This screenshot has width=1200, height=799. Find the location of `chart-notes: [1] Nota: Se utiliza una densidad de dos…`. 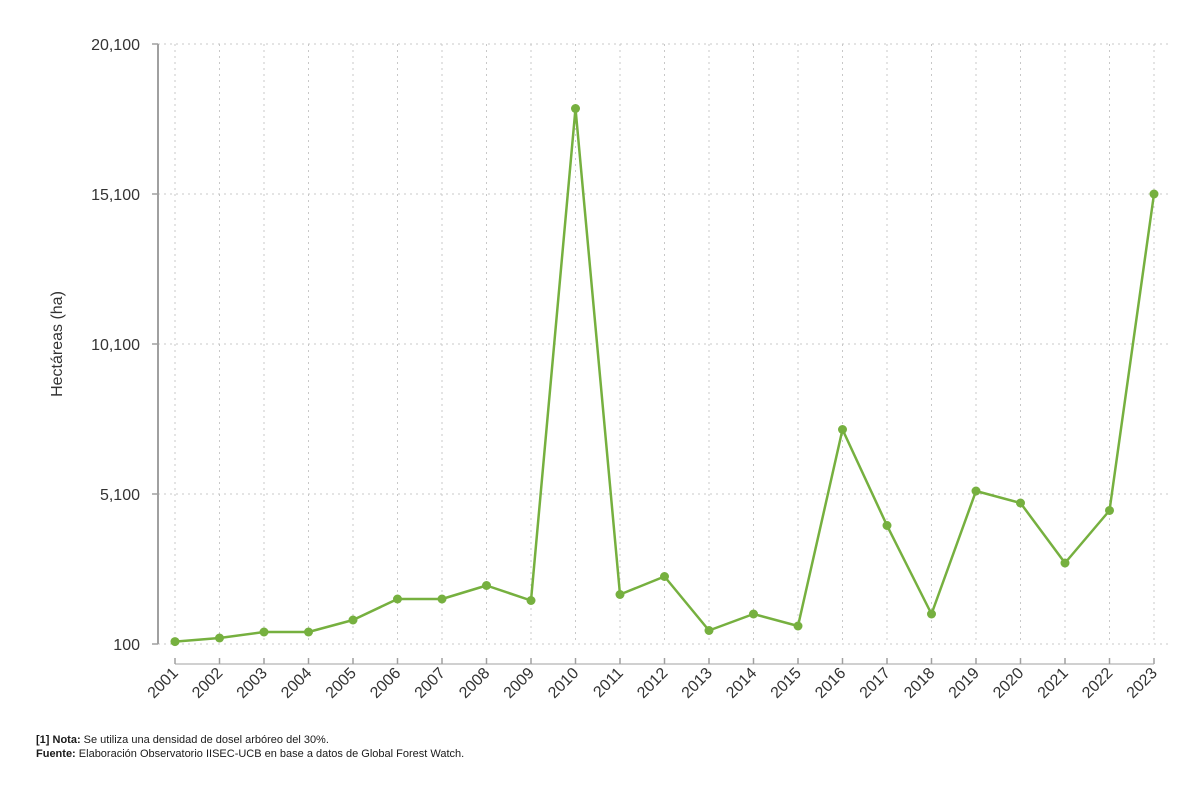

chart-notes: [1] Nota: Se utiliza una densidad de dos… is located at coordinates (250, 747).